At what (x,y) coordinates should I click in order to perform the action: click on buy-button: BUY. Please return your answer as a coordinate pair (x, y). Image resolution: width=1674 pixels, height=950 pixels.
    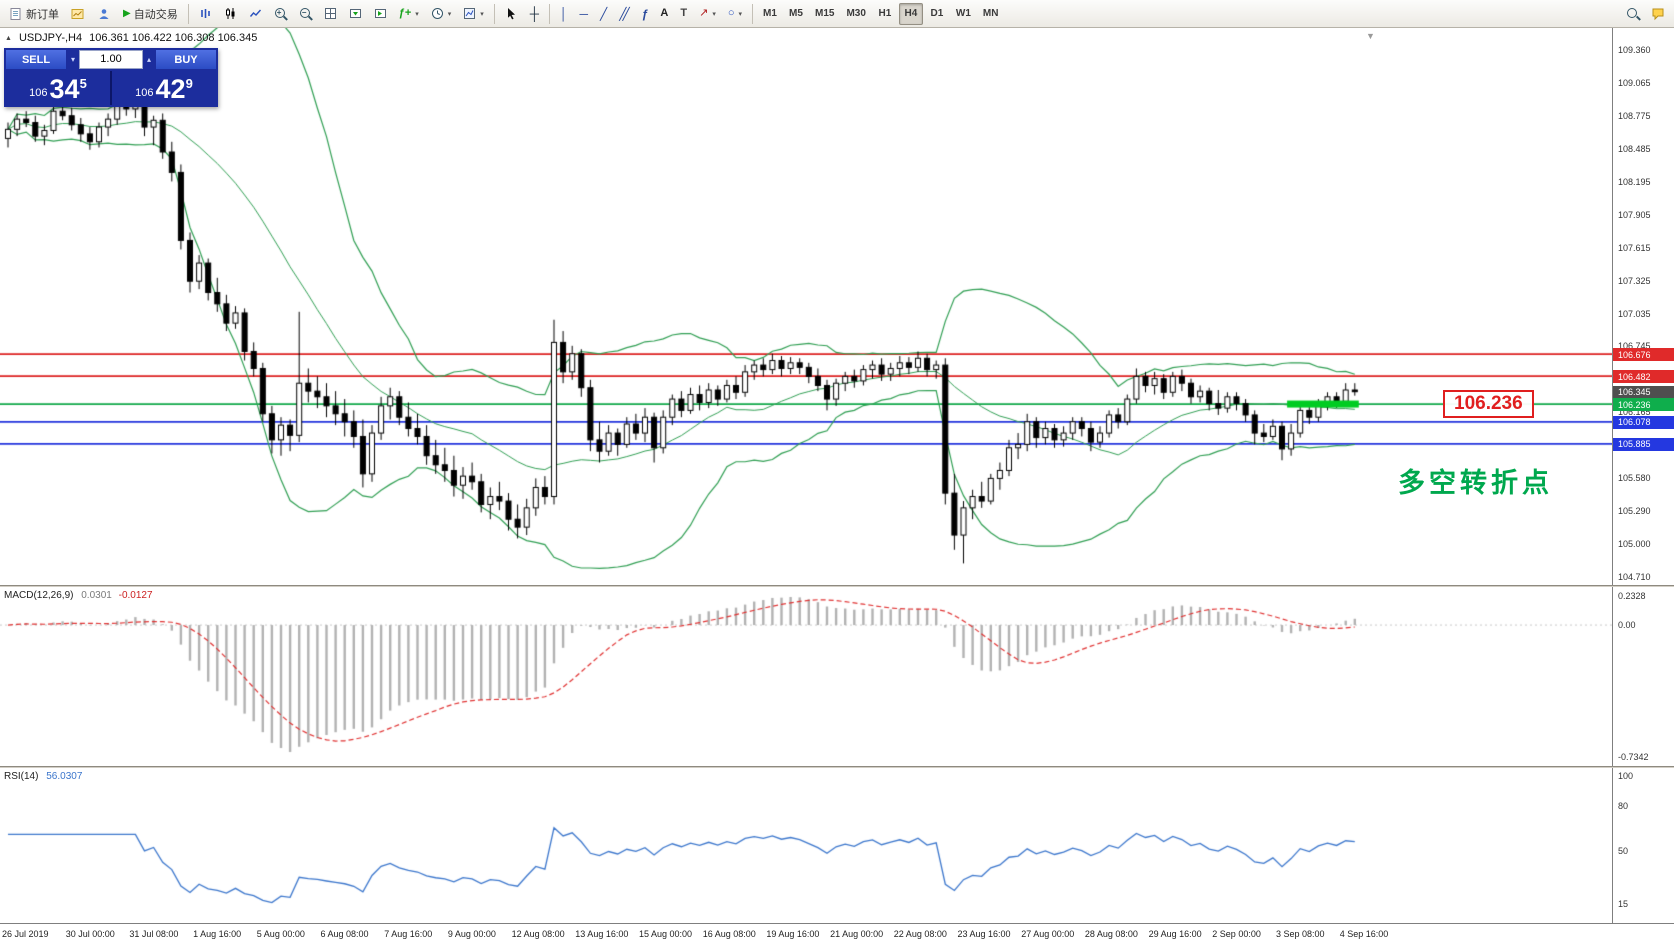
    Looking at the image, I should click on (186, 59).